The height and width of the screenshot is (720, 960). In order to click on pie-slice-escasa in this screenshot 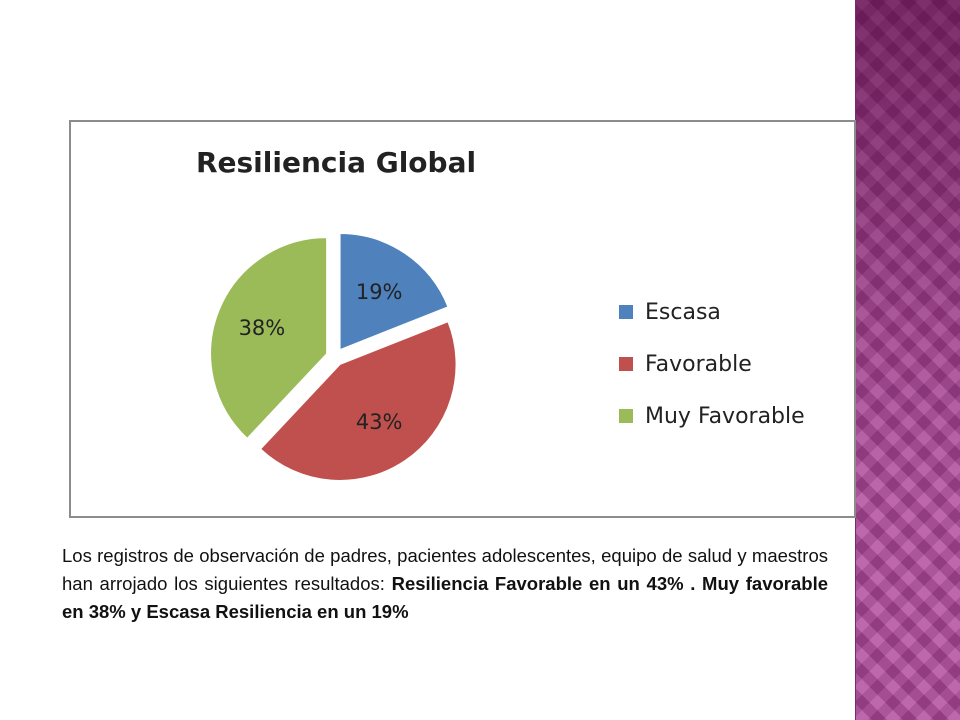, I will do `click(394, 292)`.